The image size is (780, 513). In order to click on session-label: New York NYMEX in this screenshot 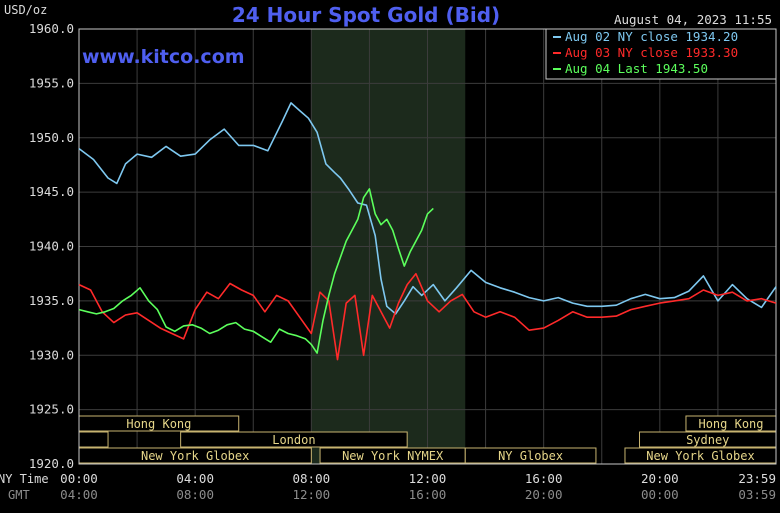, I will do `click(393, 456)`.